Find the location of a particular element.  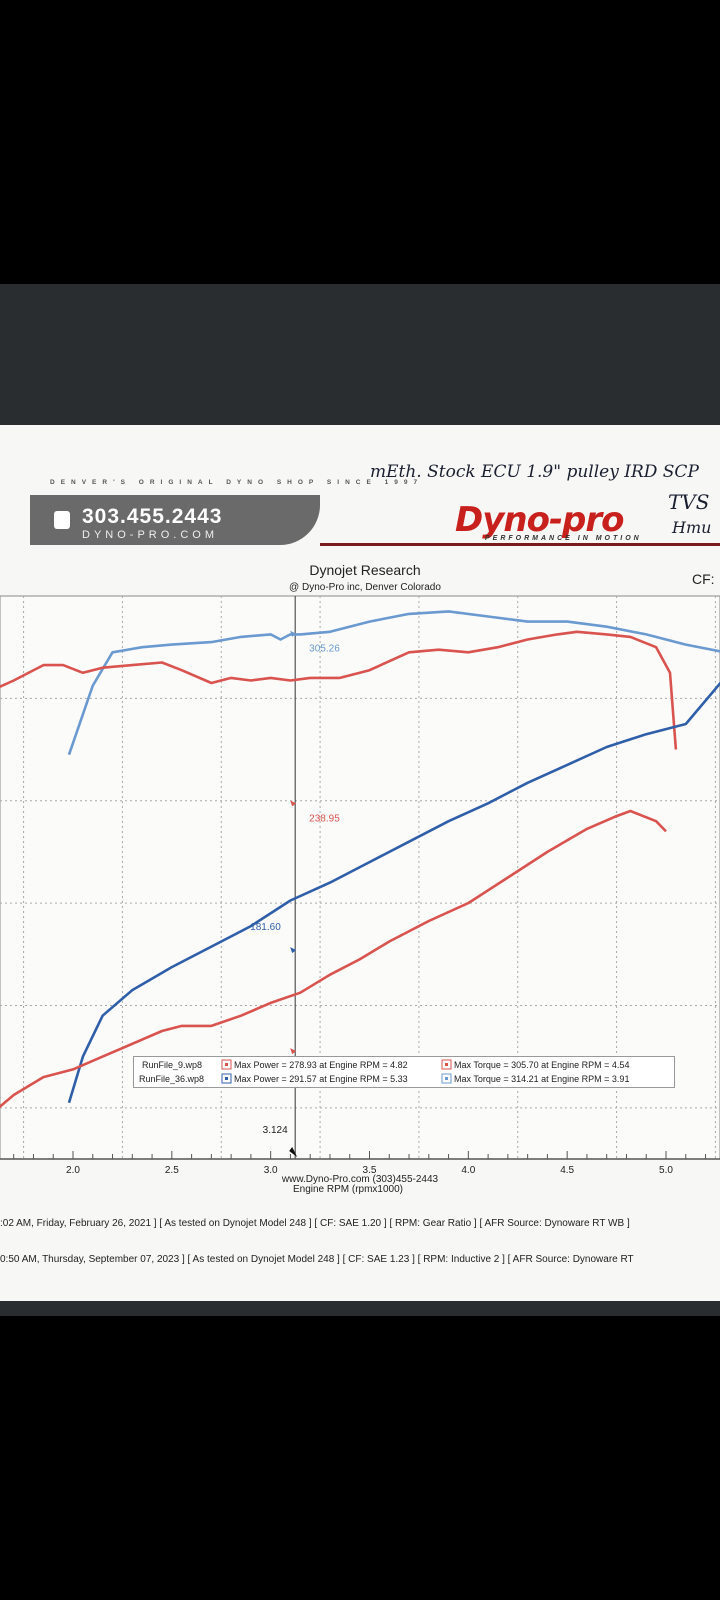

cursor-arrow is located at coordinates (293, 1152).